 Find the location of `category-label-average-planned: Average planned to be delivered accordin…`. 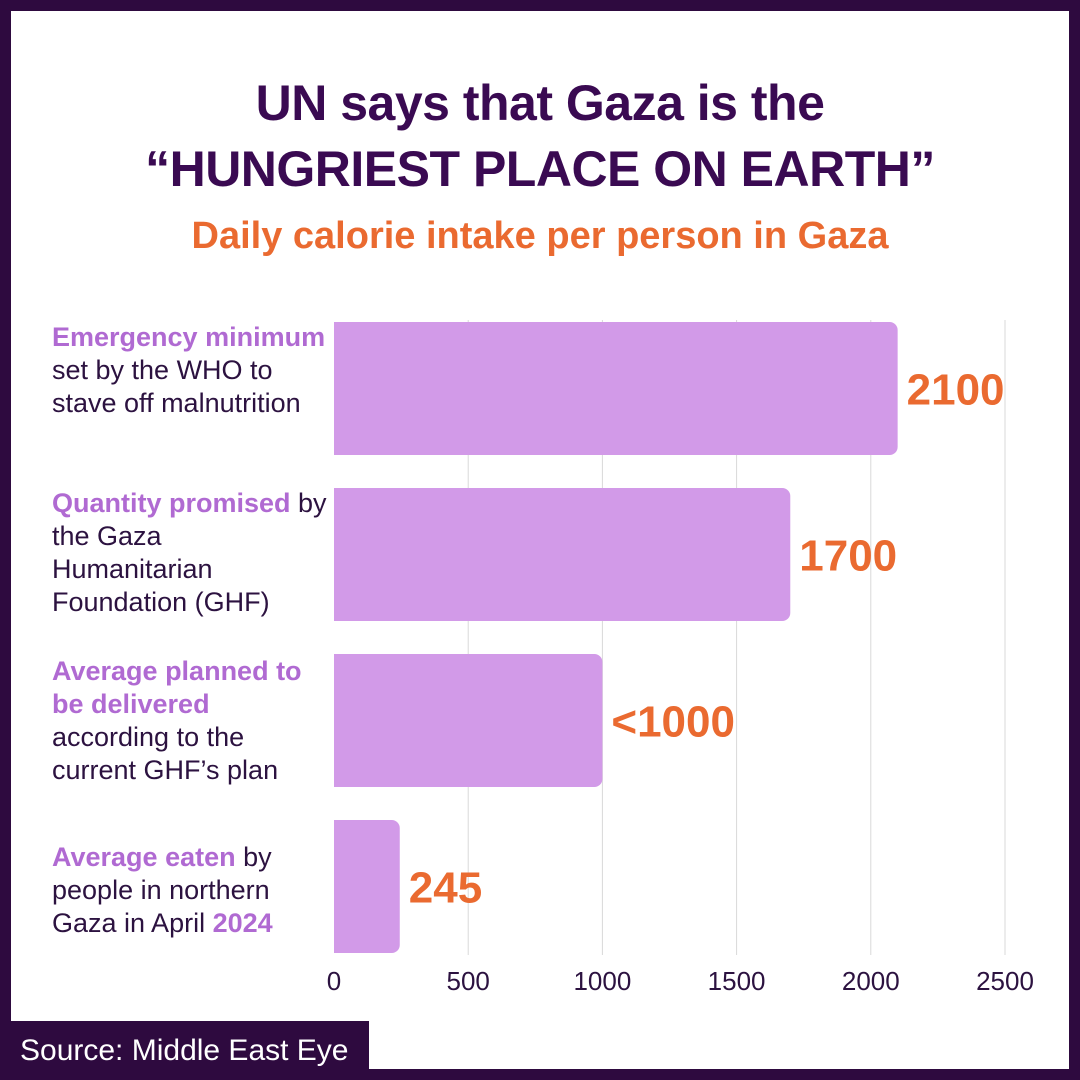

category-label-average-planned: Average planned to be delivered accordin… is located at coordinates (189, 721).